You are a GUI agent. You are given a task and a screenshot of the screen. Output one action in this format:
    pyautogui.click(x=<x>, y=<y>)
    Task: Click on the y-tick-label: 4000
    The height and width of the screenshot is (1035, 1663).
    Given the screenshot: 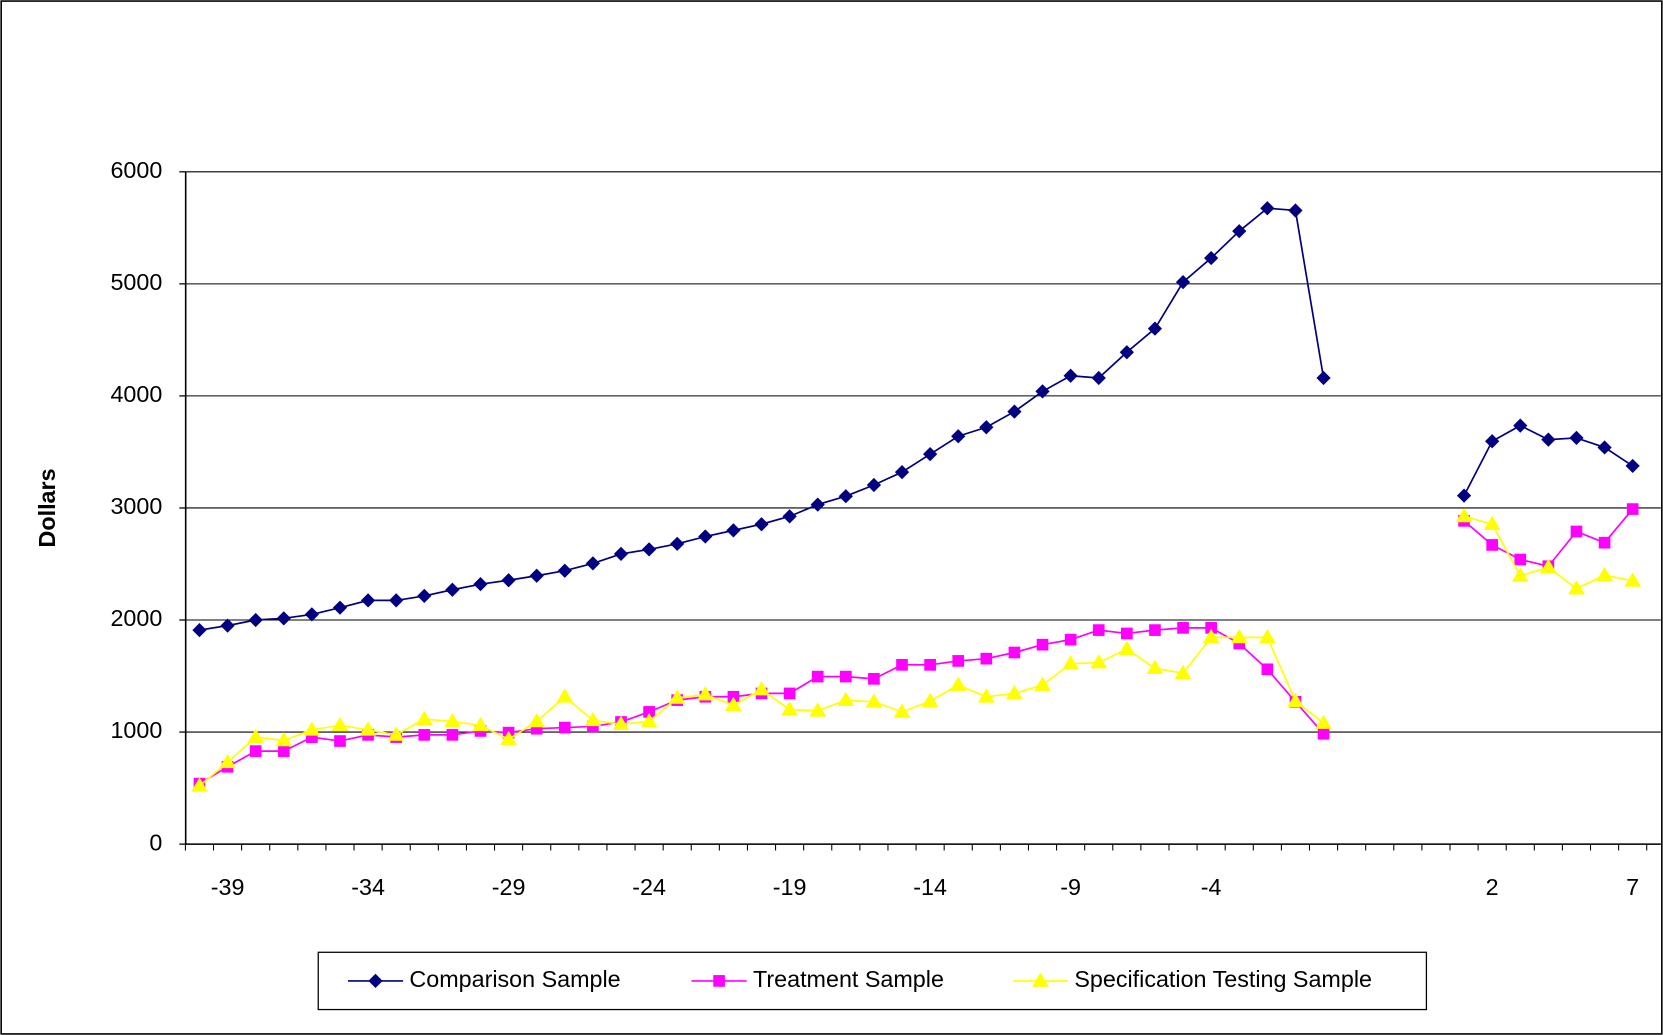 What is the action you would take?
    pyautogui.click(x=136, y=394)
    